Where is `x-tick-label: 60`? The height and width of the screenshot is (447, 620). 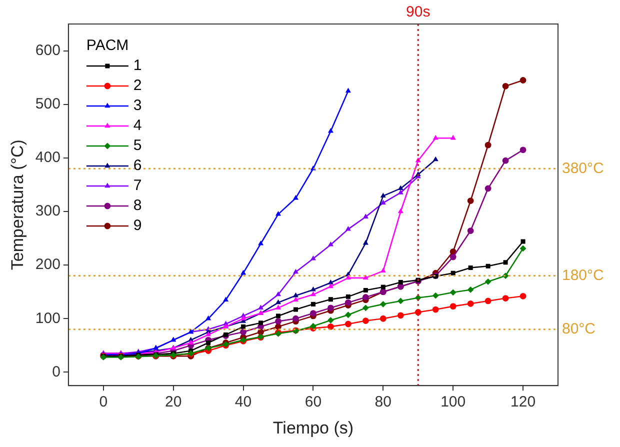
x-tick-label: 60 is located at coordinates (313, 402).